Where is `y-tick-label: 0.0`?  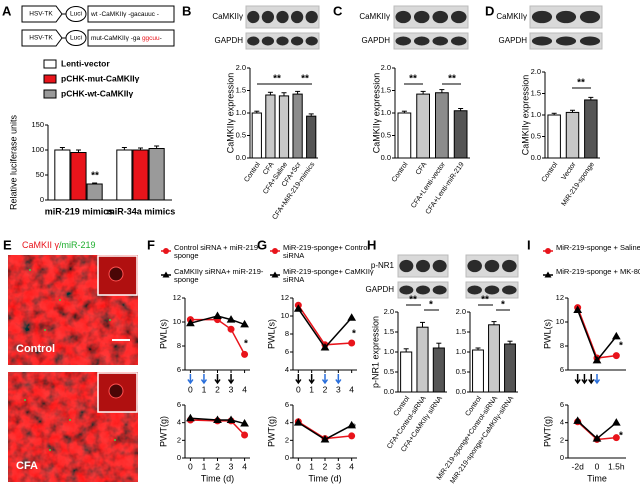
y-tick-label: 0.0 is located at coordinates (386, 157).